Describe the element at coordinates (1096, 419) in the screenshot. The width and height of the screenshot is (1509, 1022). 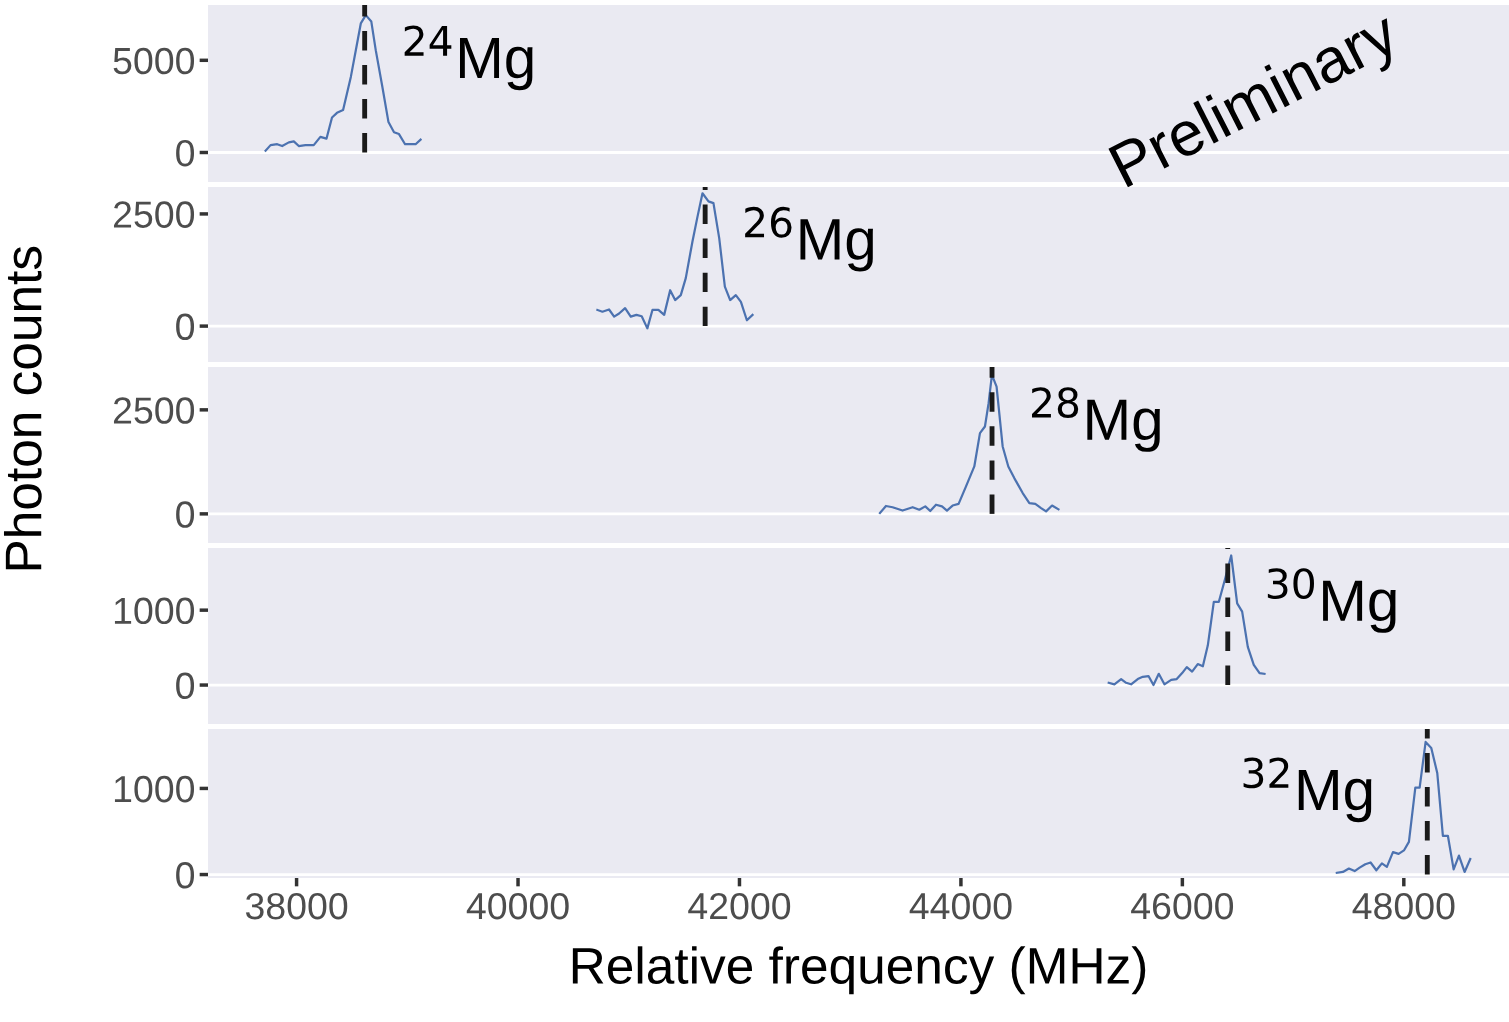
I see `annotation: $^{28}$Mg` at that location.